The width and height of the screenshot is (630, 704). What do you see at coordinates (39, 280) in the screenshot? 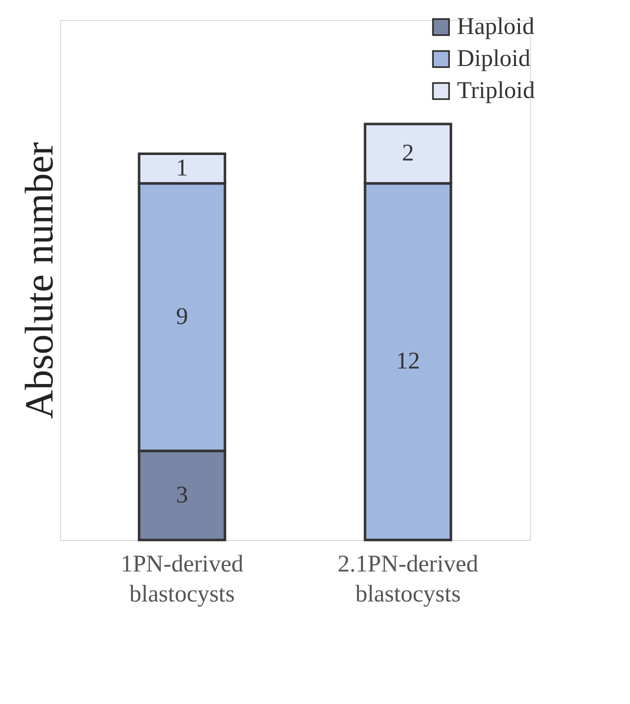
I see `y-axis-title: Absolute number` at bounding box center [39, 280].